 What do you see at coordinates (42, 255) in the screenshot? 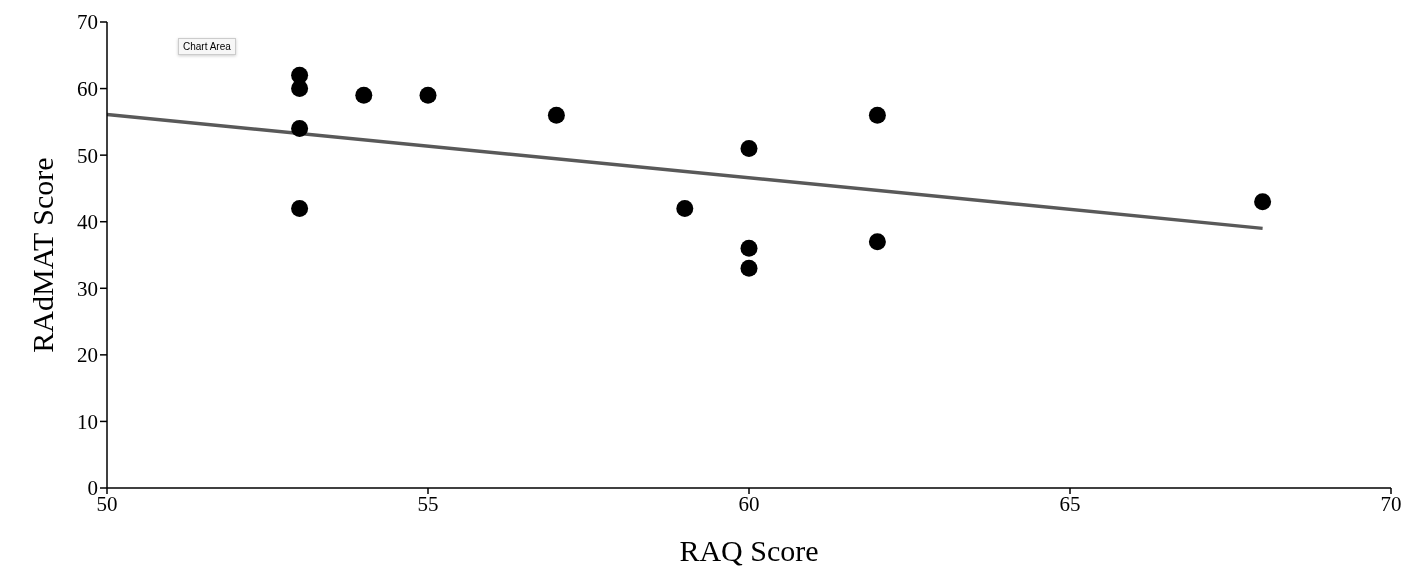
I see `y-axis-title: RAdMAT Score` at bounding box center [42, 255].